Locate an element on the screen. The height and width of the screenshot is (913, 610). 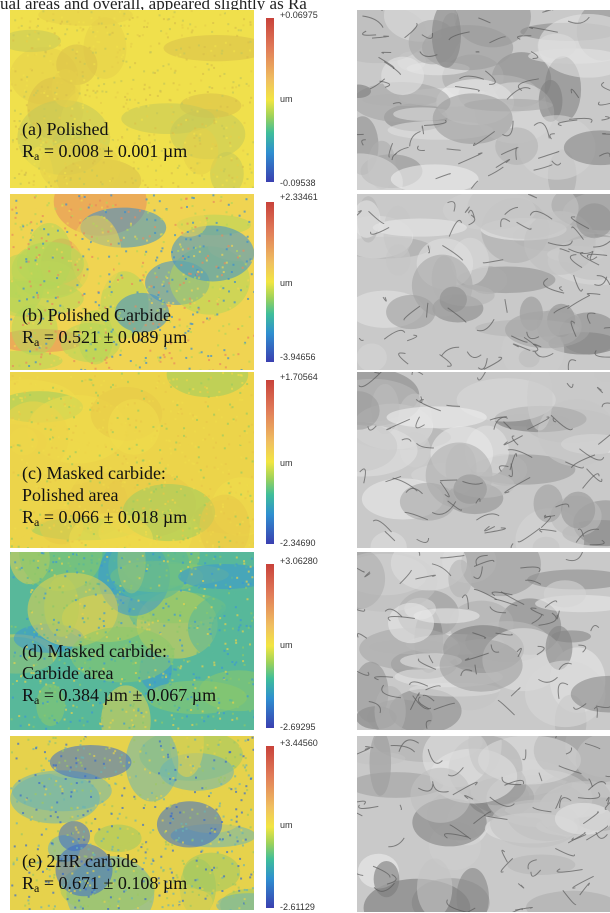
caption-d-roughness: Ra = 0.384 µm ± 0.067 µm is located at coordinates (119, 696).